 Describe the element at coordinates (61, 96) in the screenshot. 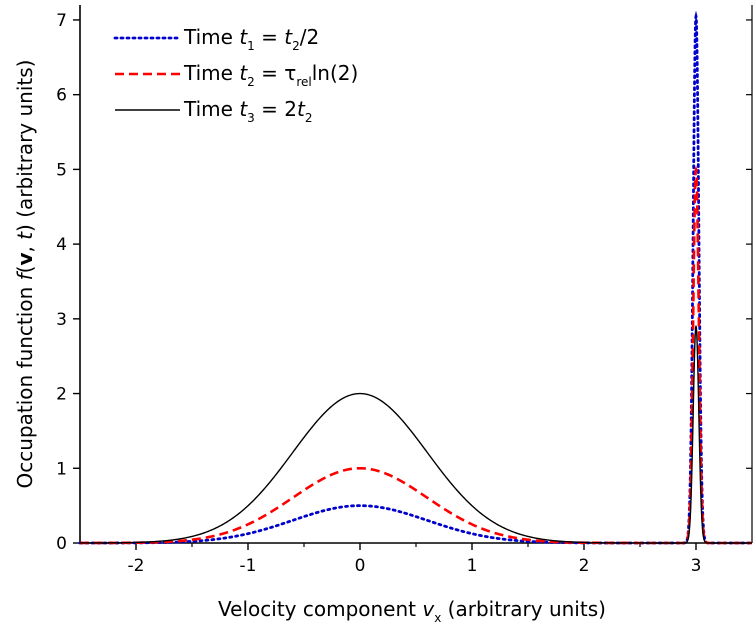

I see `y-tick-label: 6` at that location.